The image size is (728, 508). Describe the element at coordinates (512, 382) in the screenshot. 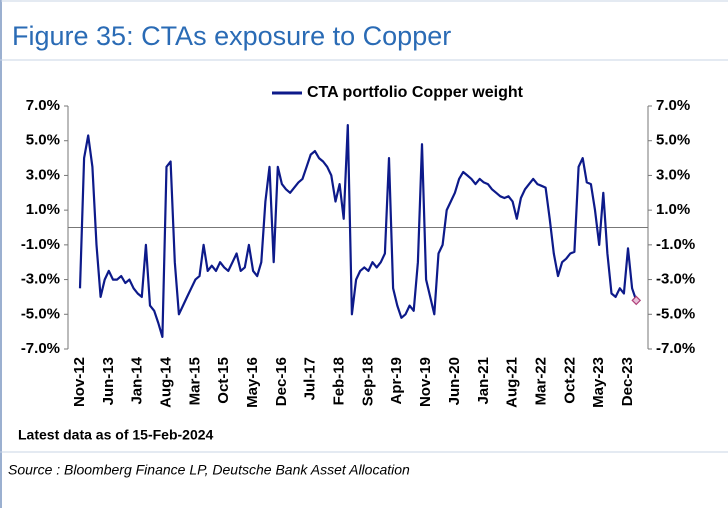

I see `x-tick-label: Aug-21` at that location.